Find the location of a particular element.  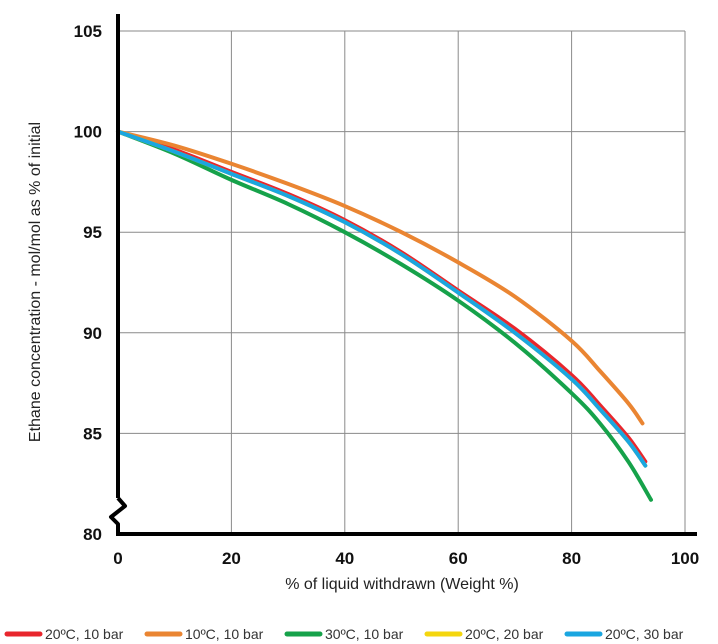

y-tick-label: 90 is located at coordinates (92, 333).